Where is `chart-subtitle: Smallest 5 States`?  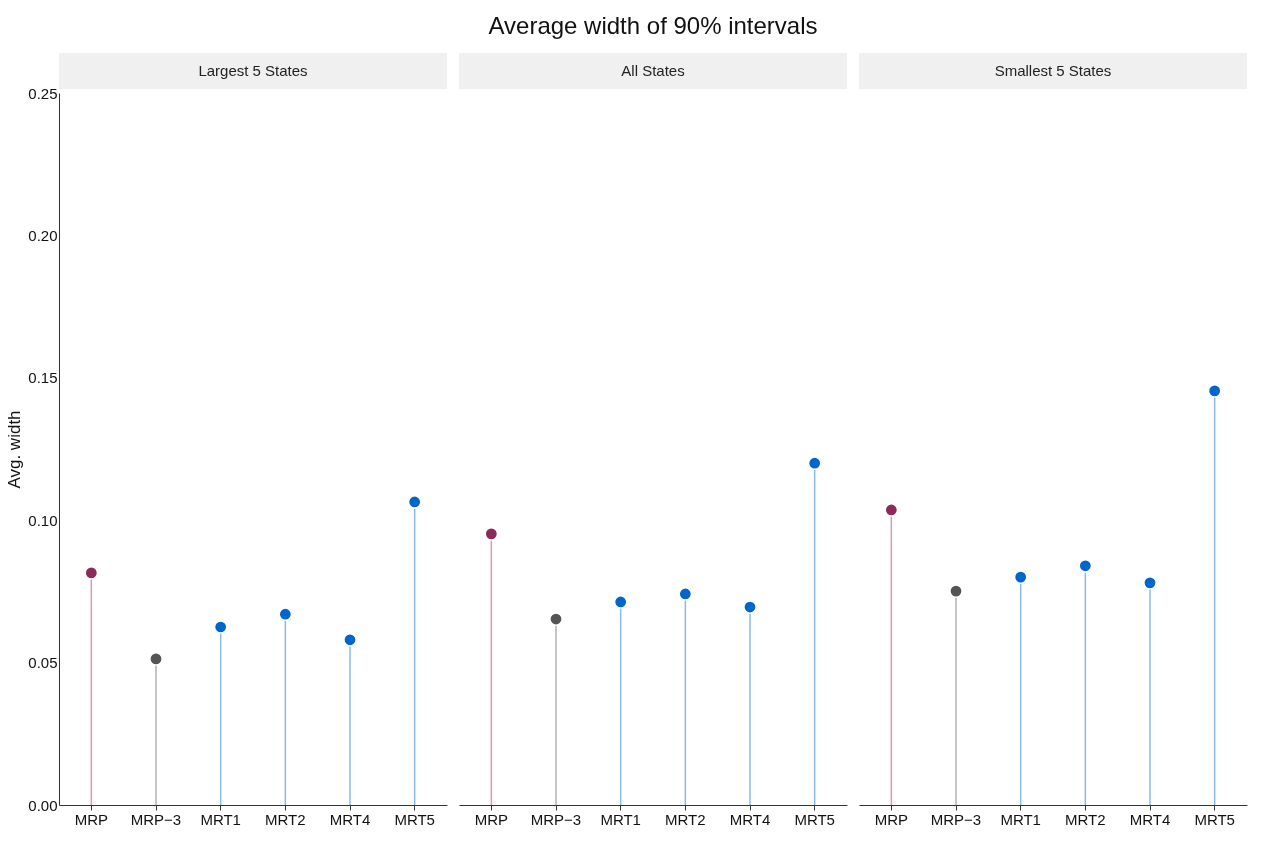
chart-subtitle: Smallest 5 States is located at coordinates (1053, 70).